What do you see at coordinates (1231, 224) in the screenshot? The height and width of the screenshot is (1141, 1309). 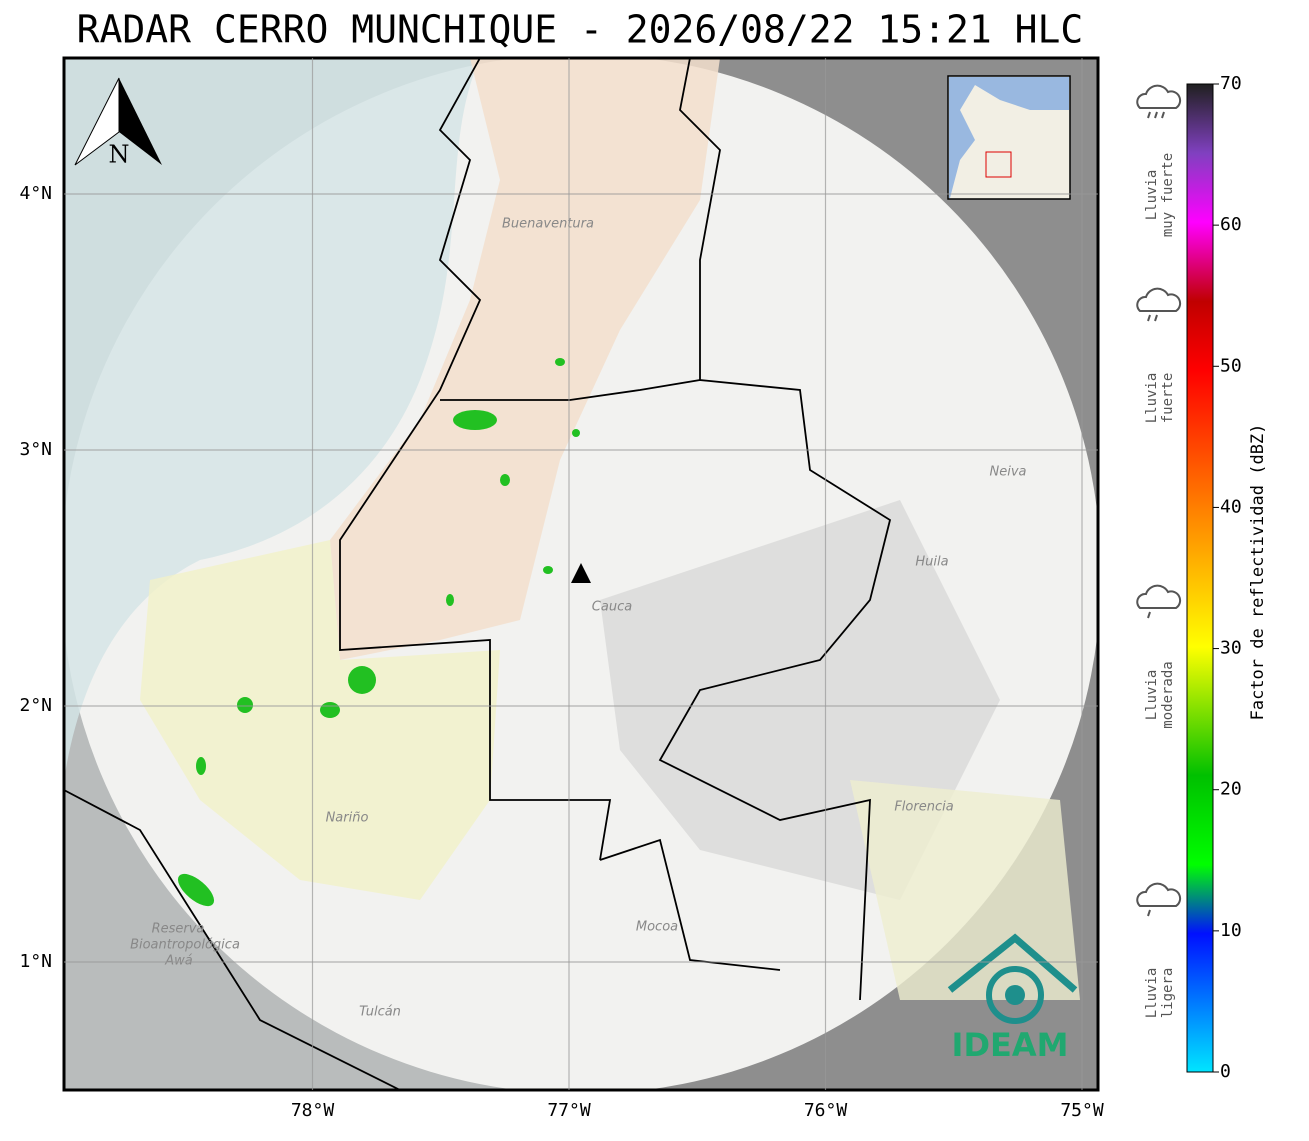 I see `colorbar-tick-label: 60` at bounding box center [1231, 224].